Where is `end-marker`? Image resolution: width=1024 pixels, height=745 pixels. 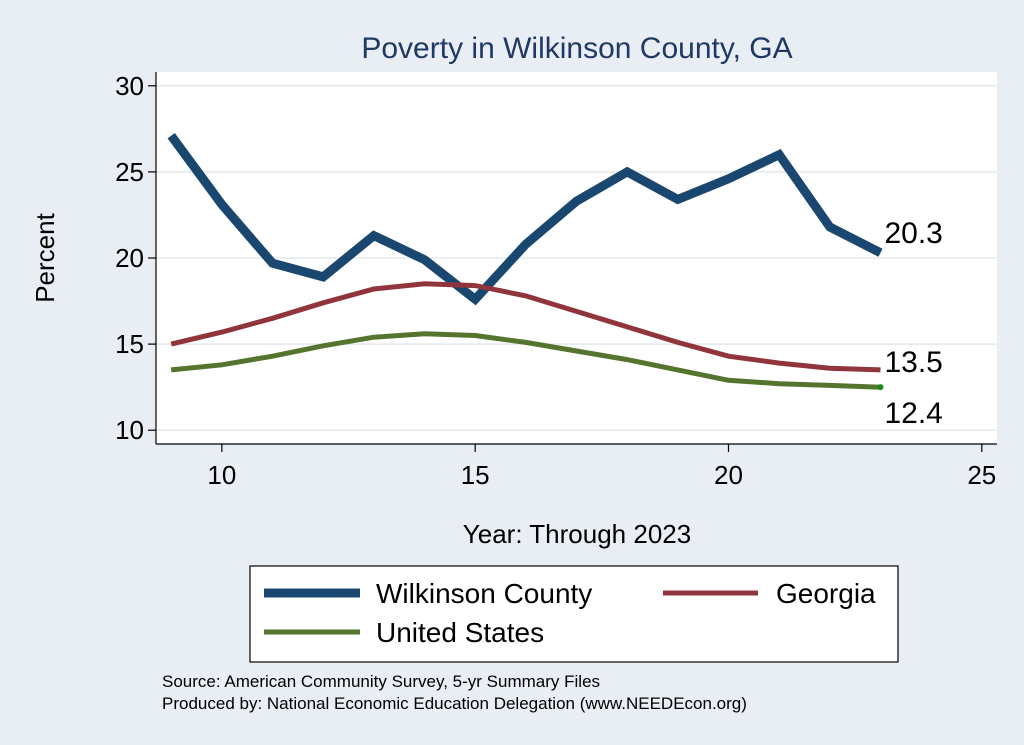 end-marker is located at coordinates (880, 387).